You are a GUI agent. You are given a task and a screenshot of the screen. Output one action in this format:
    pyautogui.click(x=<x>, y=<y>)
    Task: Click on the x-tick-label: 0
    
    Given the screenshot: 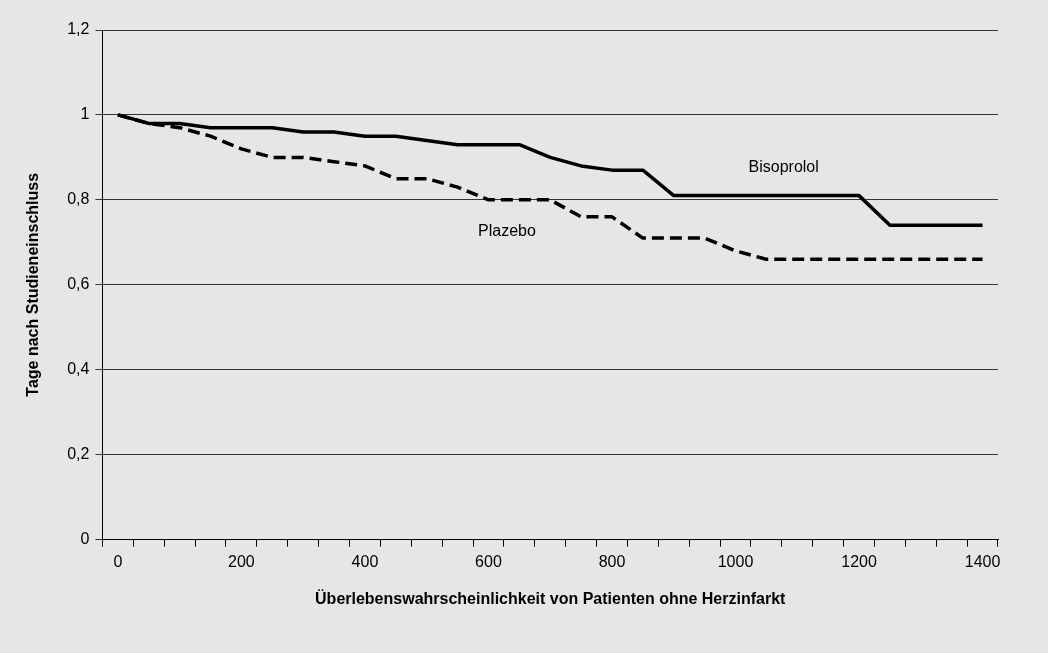 What is the action you would take?
    pyautogui.click(x=118, y=561)
    